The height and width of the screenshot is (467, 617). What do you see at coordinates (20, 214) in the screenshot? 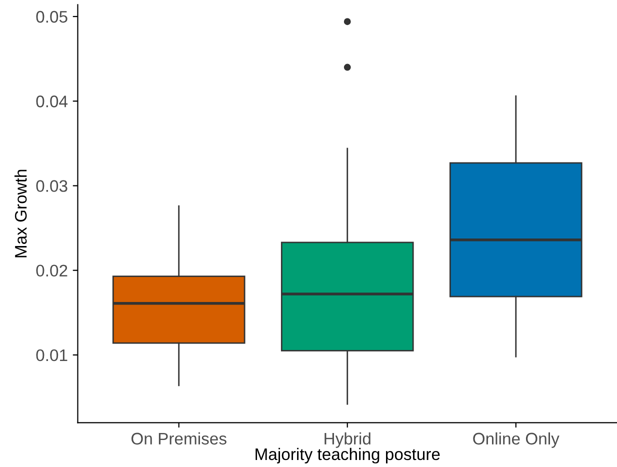
I see `y-axis-title: Max Growth` at bounding box center [20, 214].